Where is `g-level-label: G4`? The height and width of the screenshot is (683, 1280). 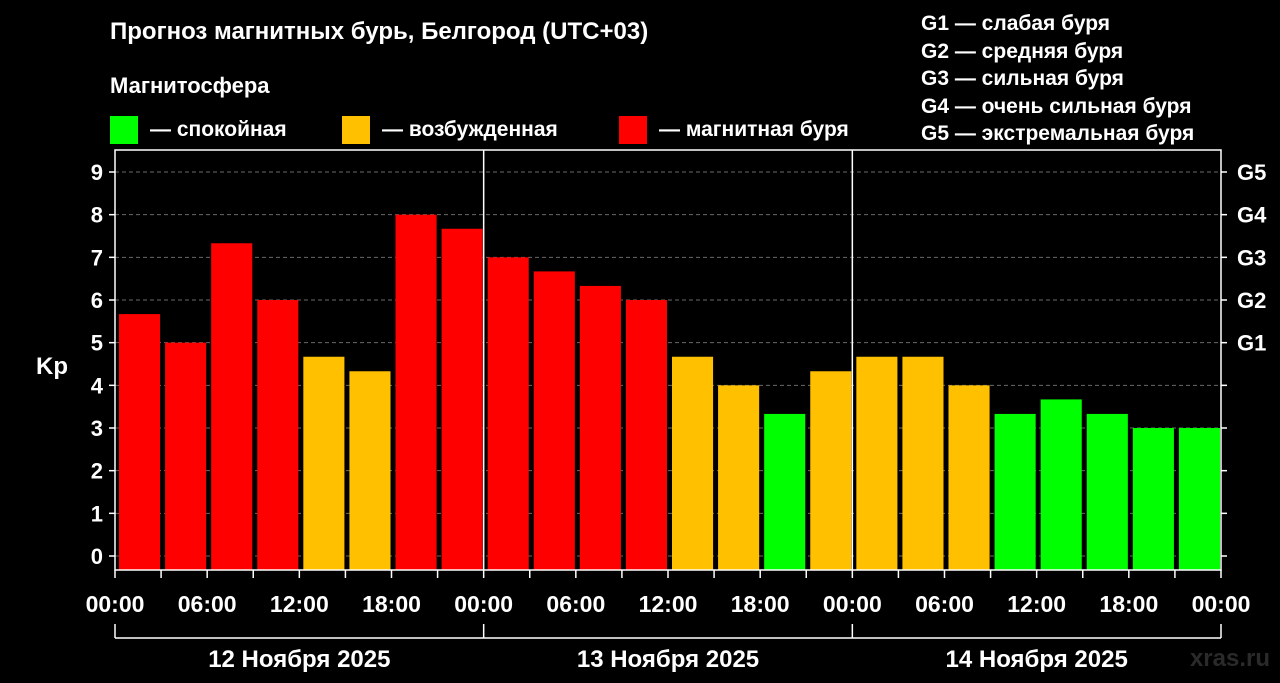 g-level-label: G4 is located at coordinates (1252, 215).